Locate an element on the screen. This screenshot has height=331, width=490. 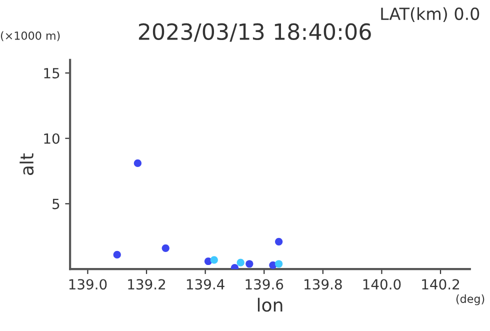
text: (×1000 m) is located at coordinates (30, 36).